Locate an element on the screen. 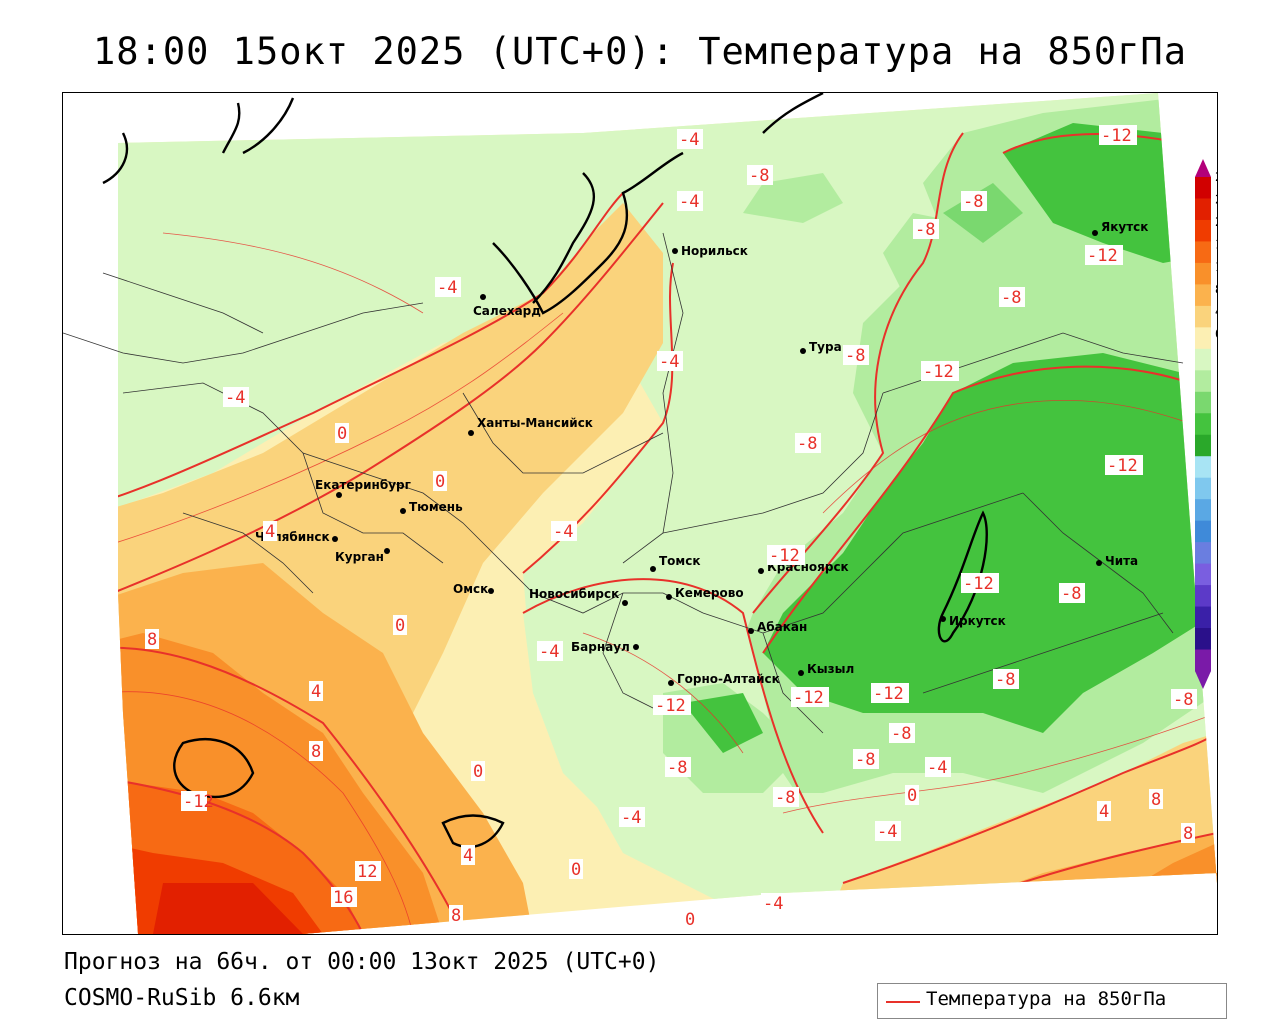 The height and width of the screenshot is (1024, 1280). colorbar-tick-label: 4 is located at coordinates (1216, 312).